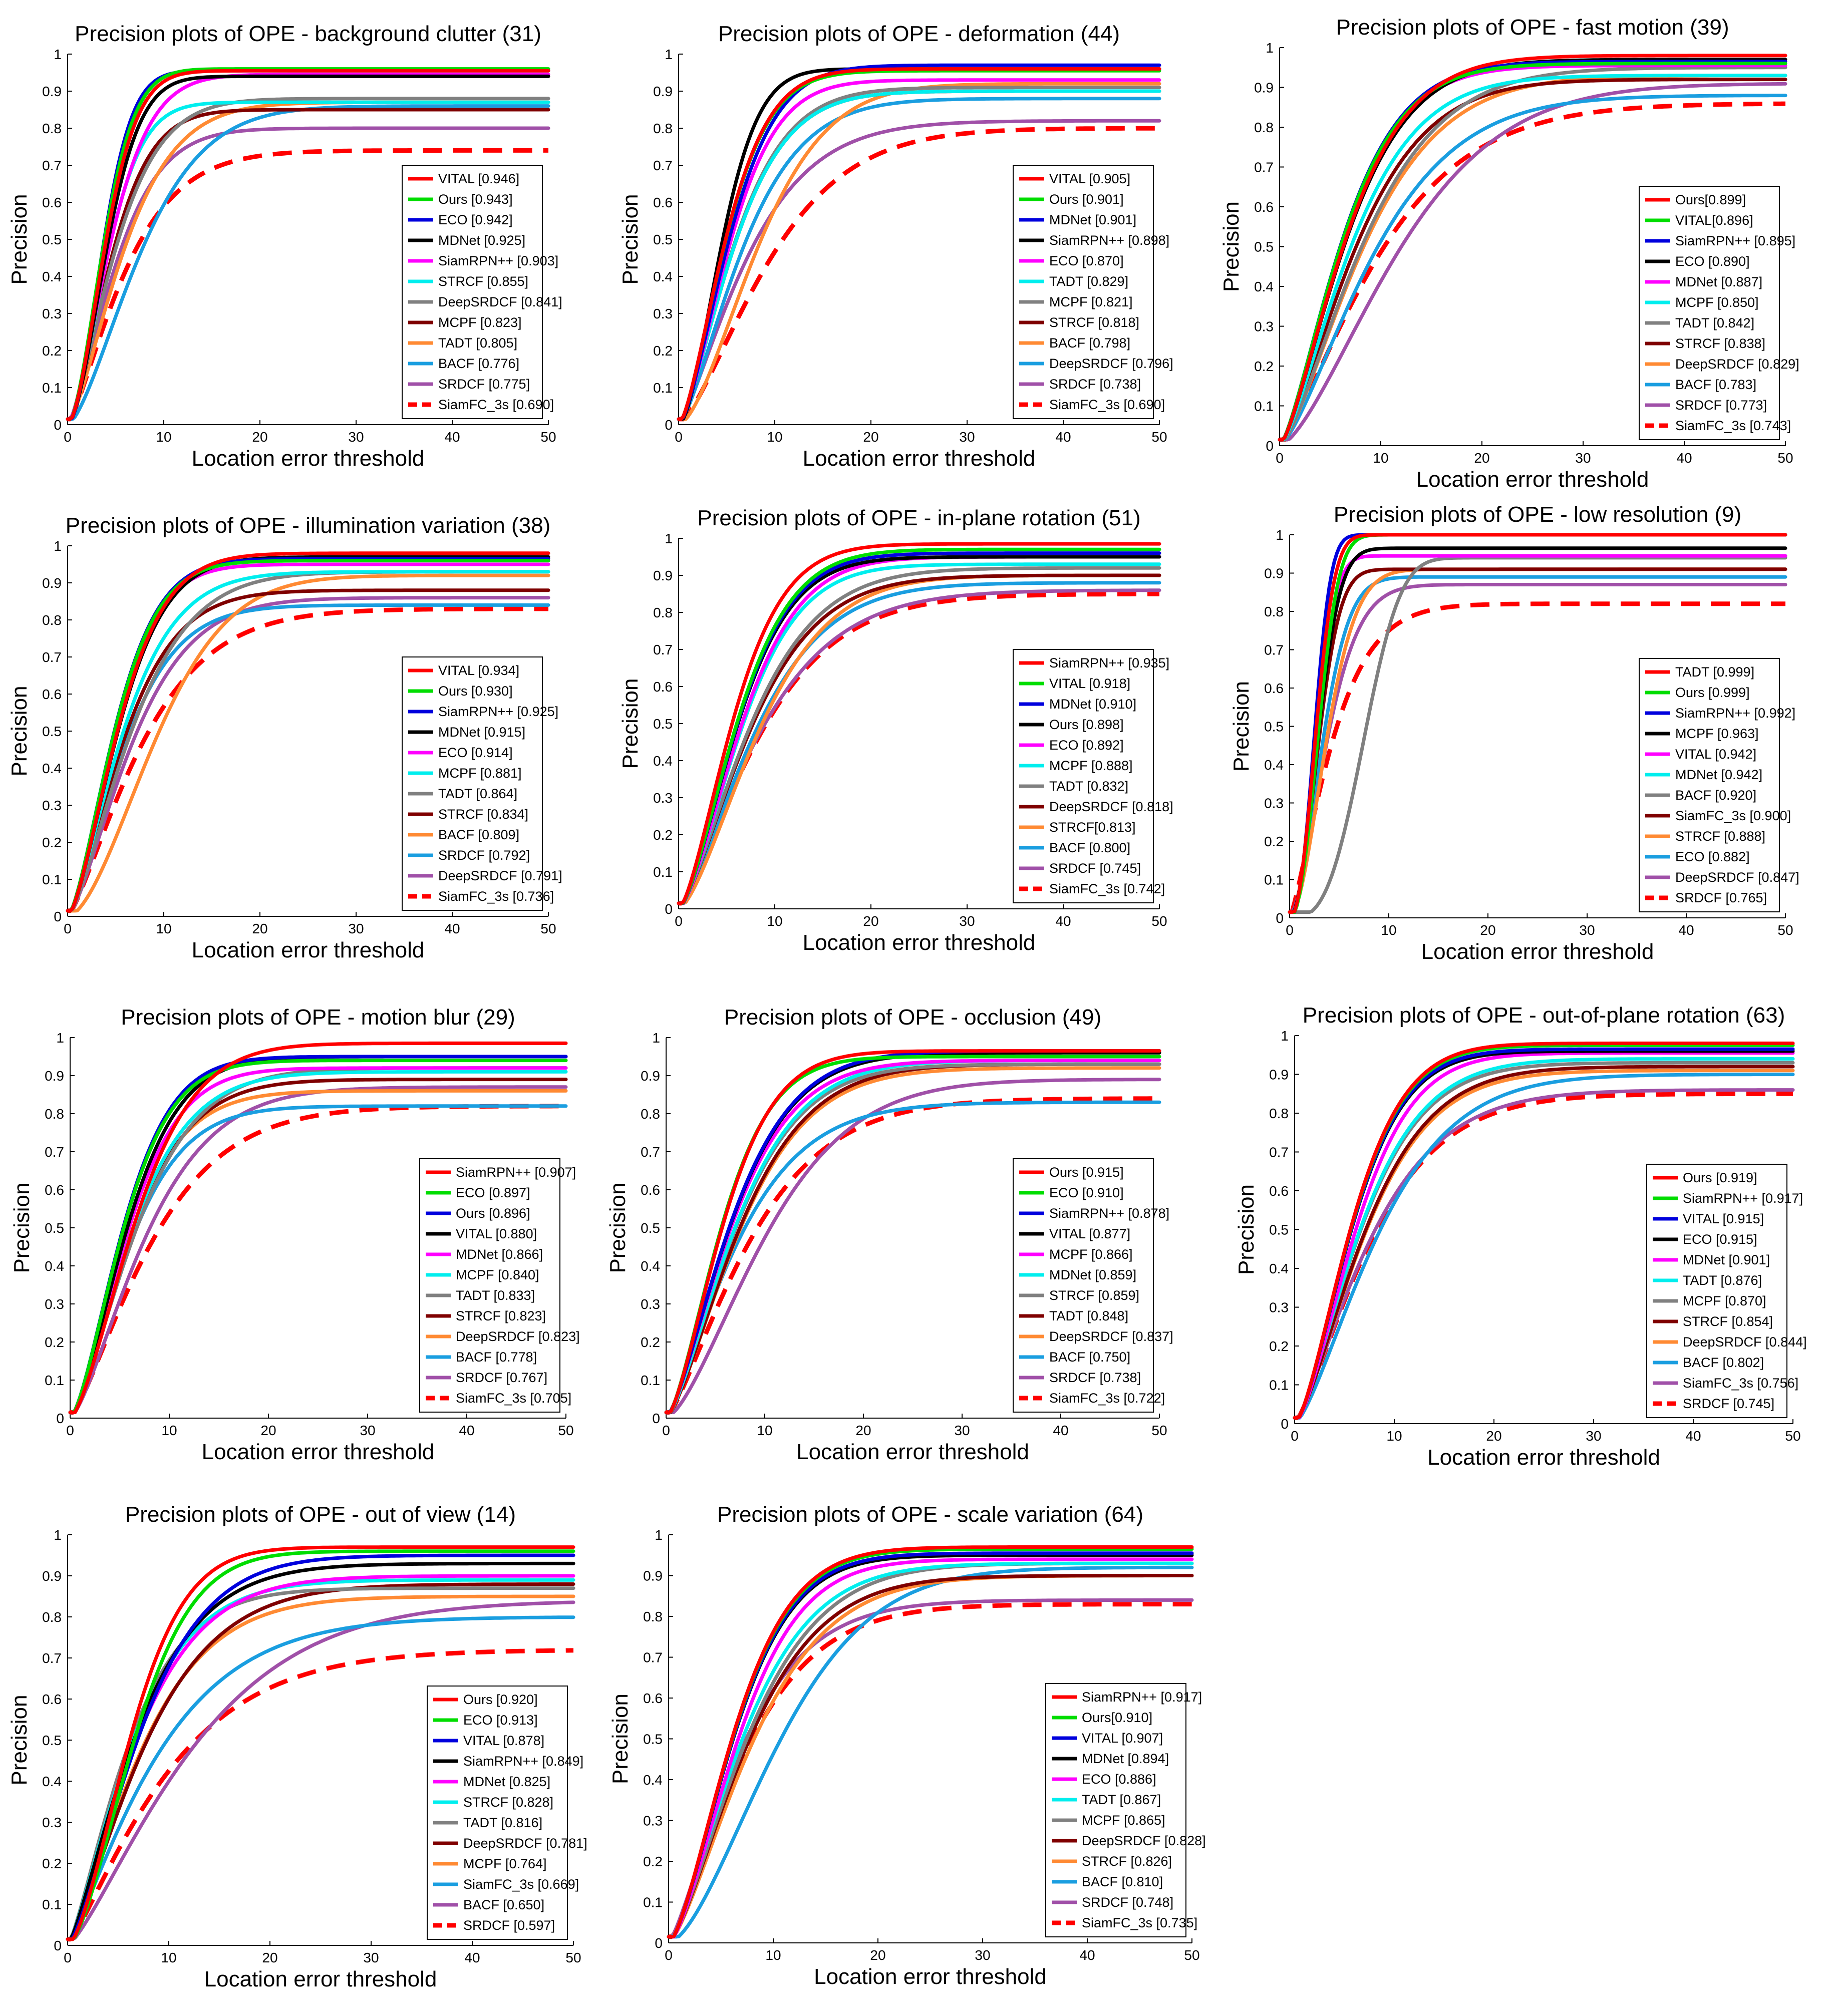 The image size is (1828, 2016). What do you see at coordinates (1088, 1316) in the screenshot?
I see `legend-label: TADT [0.848]` at bounding box center [1088, 1316].